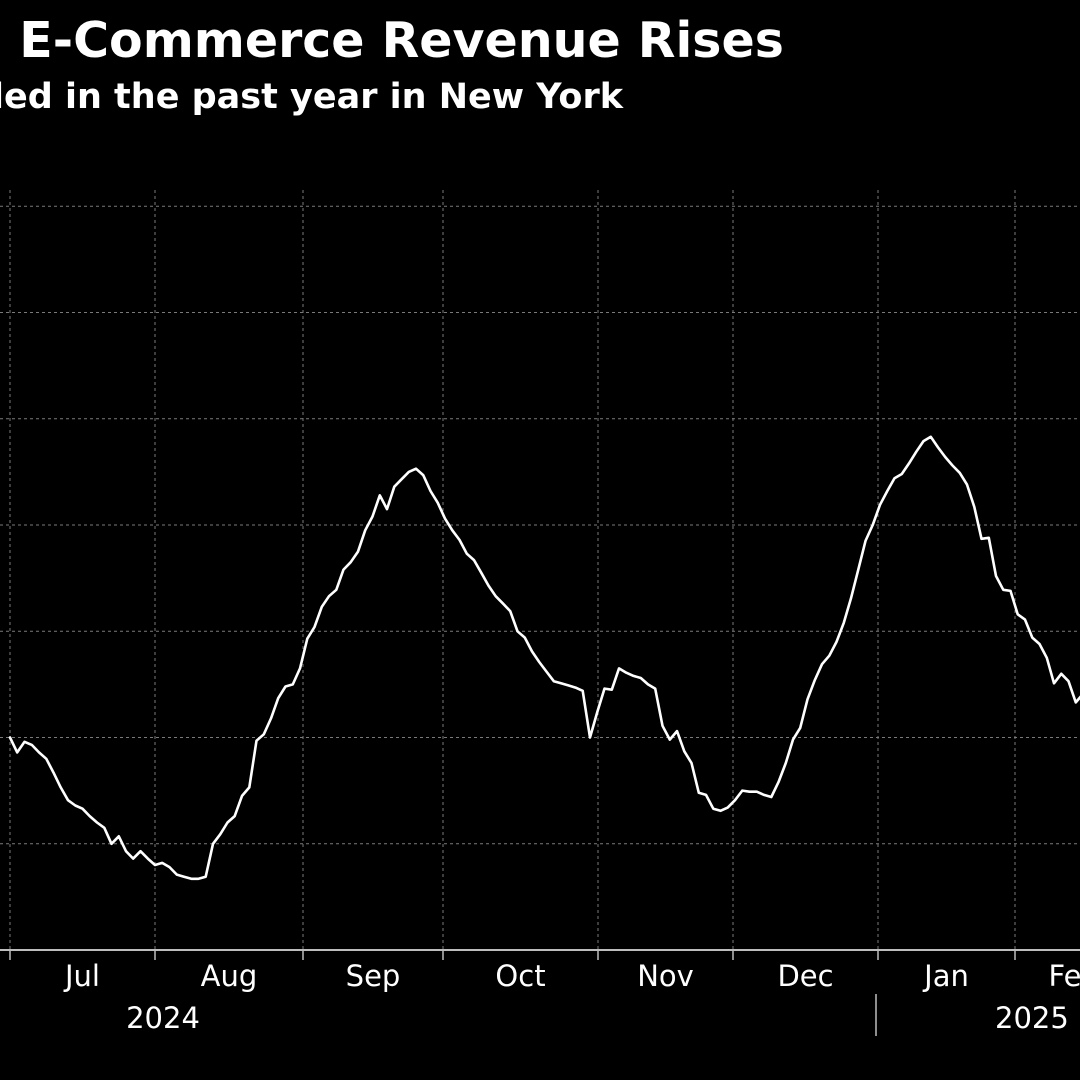 Image resolution: width=1080 pixels, height=1080 pixels. What do you see at coordinates (312, 97) in the screenshot?
I see `chart-subtitle: ubled in the past year in New York` at bounding box center [312, 97].